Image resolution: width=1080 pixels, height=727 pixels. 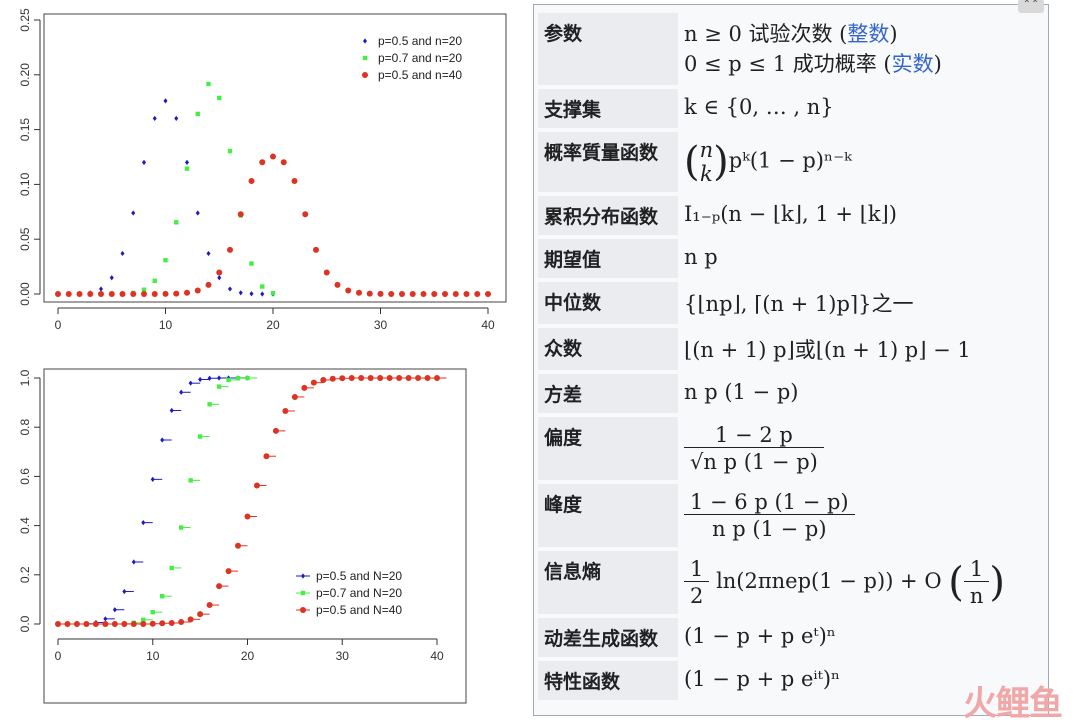 I want to click on row-mgf: 动差生成函数 (1 − p + p eᵗ)ⁿ, so click(x=791, y=637).